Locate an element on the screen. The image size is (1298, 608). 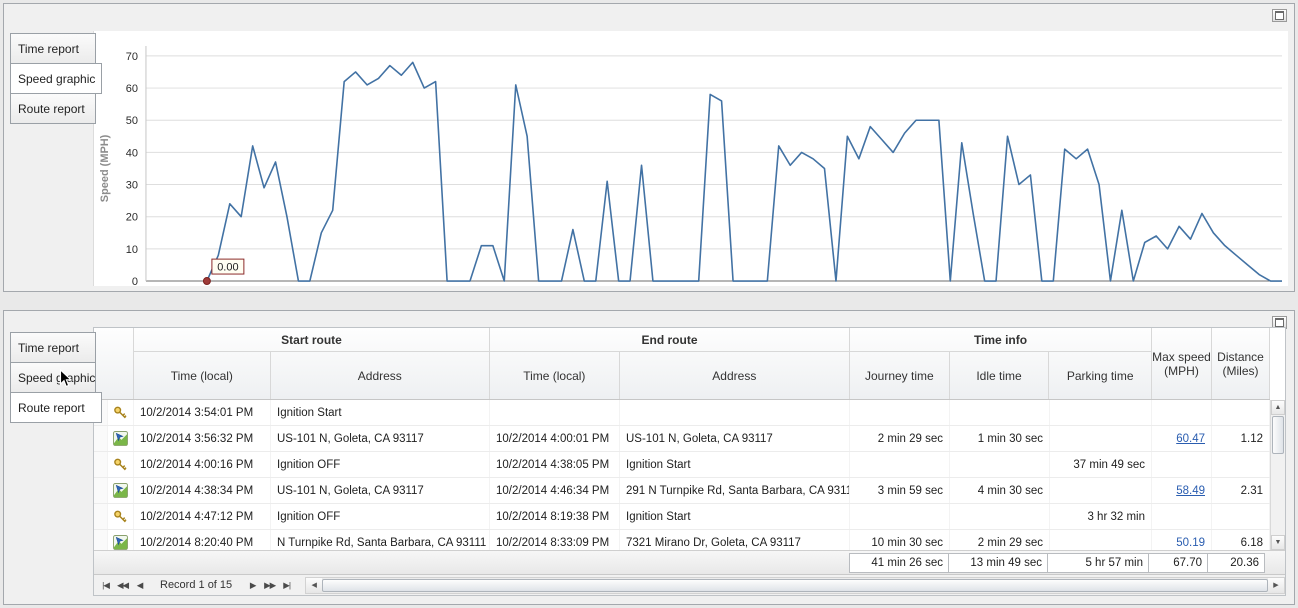
first-record-button: |◀ is located at coordinates (106, 584).